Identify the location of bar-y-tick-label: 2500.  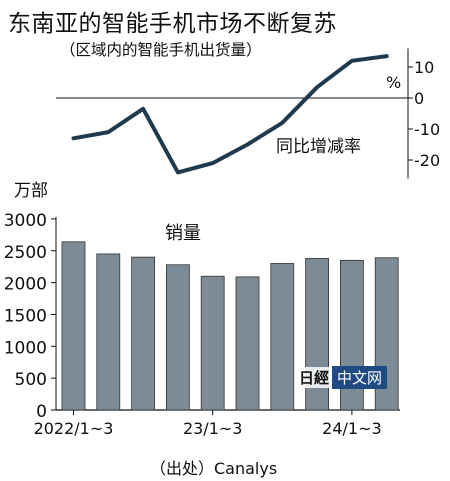
(25, 253).